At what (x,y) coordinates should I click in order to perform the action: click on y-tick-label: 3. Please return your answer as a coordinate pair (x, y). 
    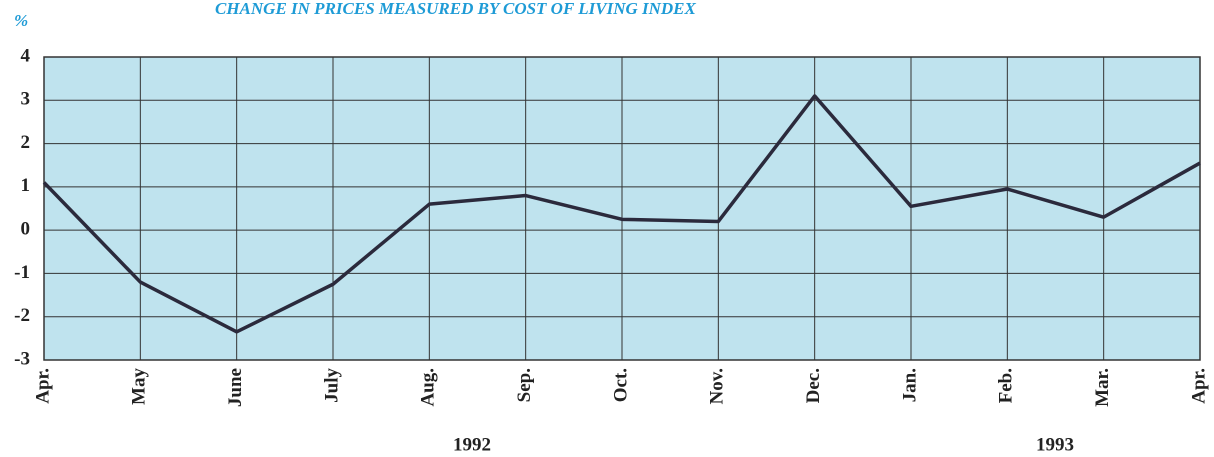
    Looking at the image, I should click on (26, 99).